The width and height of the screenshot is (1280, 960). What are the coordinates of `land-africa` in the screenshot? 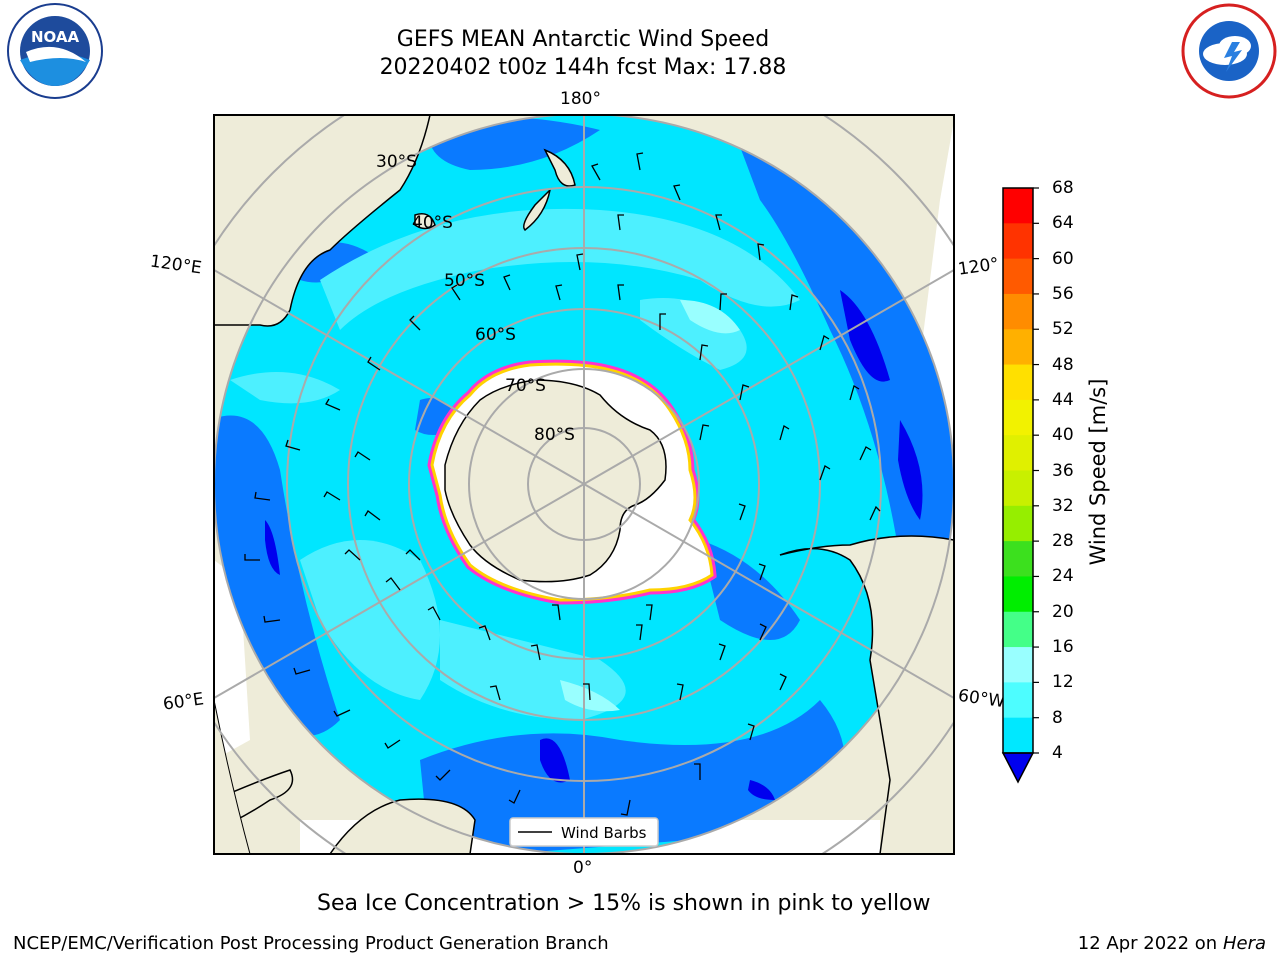 It's located at (402, 826).